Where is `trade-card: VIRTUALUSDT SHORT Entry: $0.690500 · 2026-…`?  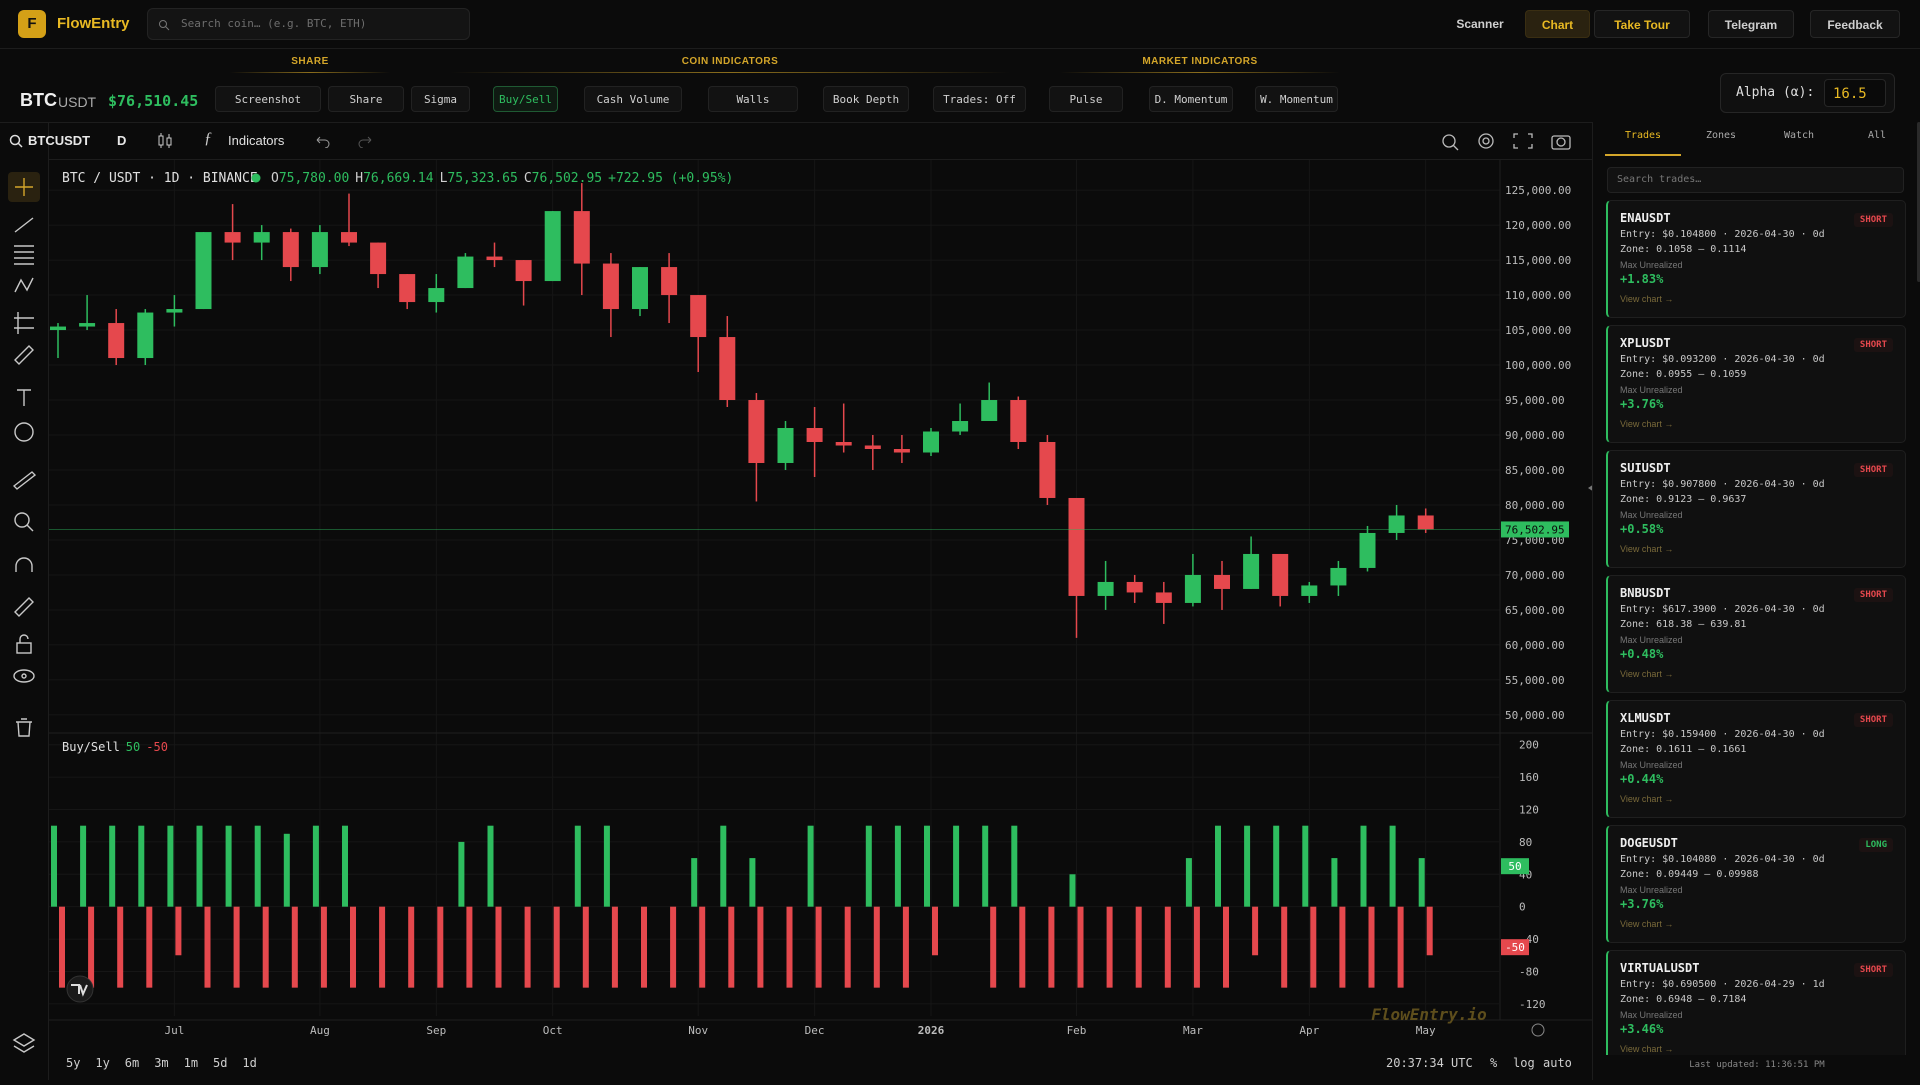 trade-card: VIRTUALUSDT SHORT Entry: $0.690500 · 2026-… is located at coordinates (1756, 1002).